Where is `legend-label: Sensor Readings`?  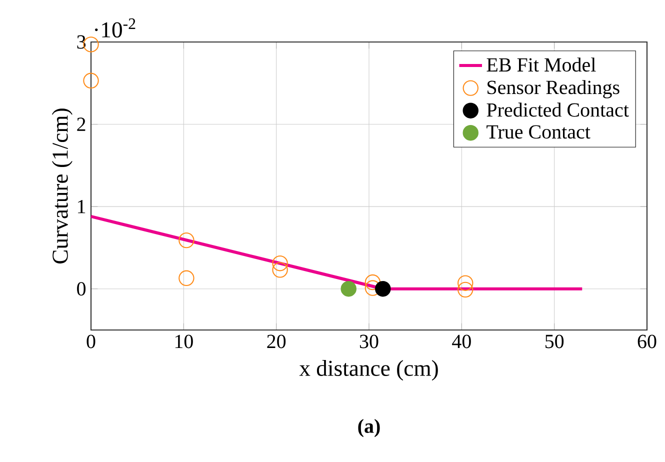 legend-label: Sensor Readings is located at coordinates (554, 89).